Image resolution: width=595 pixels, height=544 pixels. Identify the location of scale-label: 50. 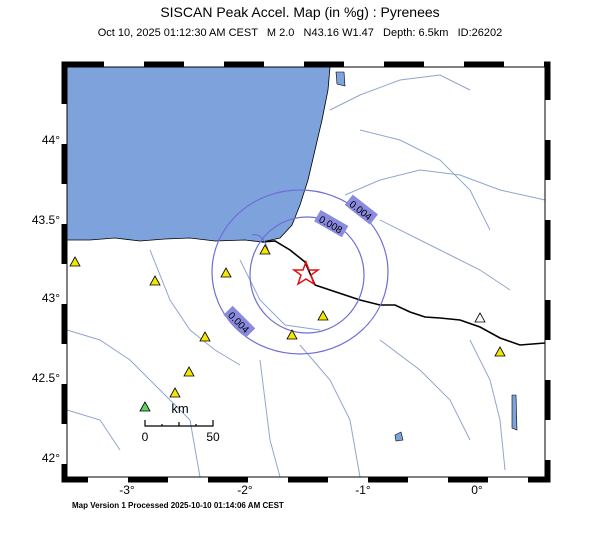
(213, 437).